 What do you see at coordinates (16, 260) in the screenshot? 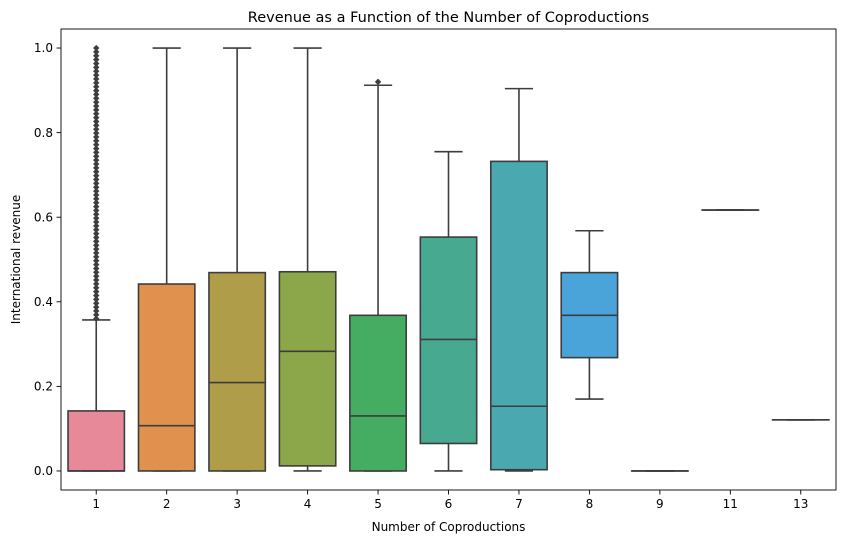
I see `y-axis-label: International revenue` at bounding box center [16, 260].